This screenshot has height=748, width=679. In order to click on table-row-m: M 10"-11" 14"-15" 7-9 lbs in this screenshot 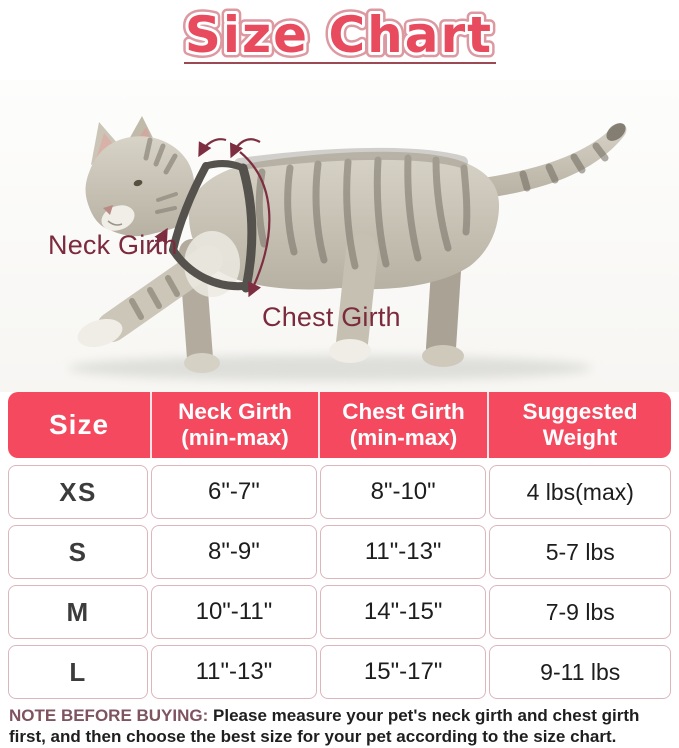, I will do `click(339, 612)`.